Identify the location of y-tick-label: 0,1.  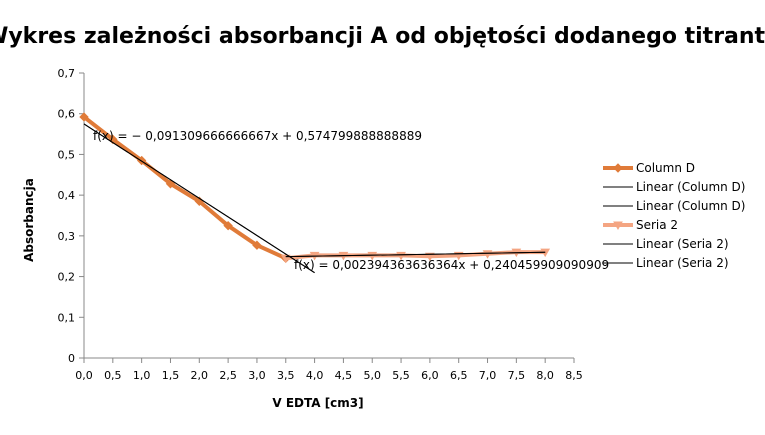
(67, 317).